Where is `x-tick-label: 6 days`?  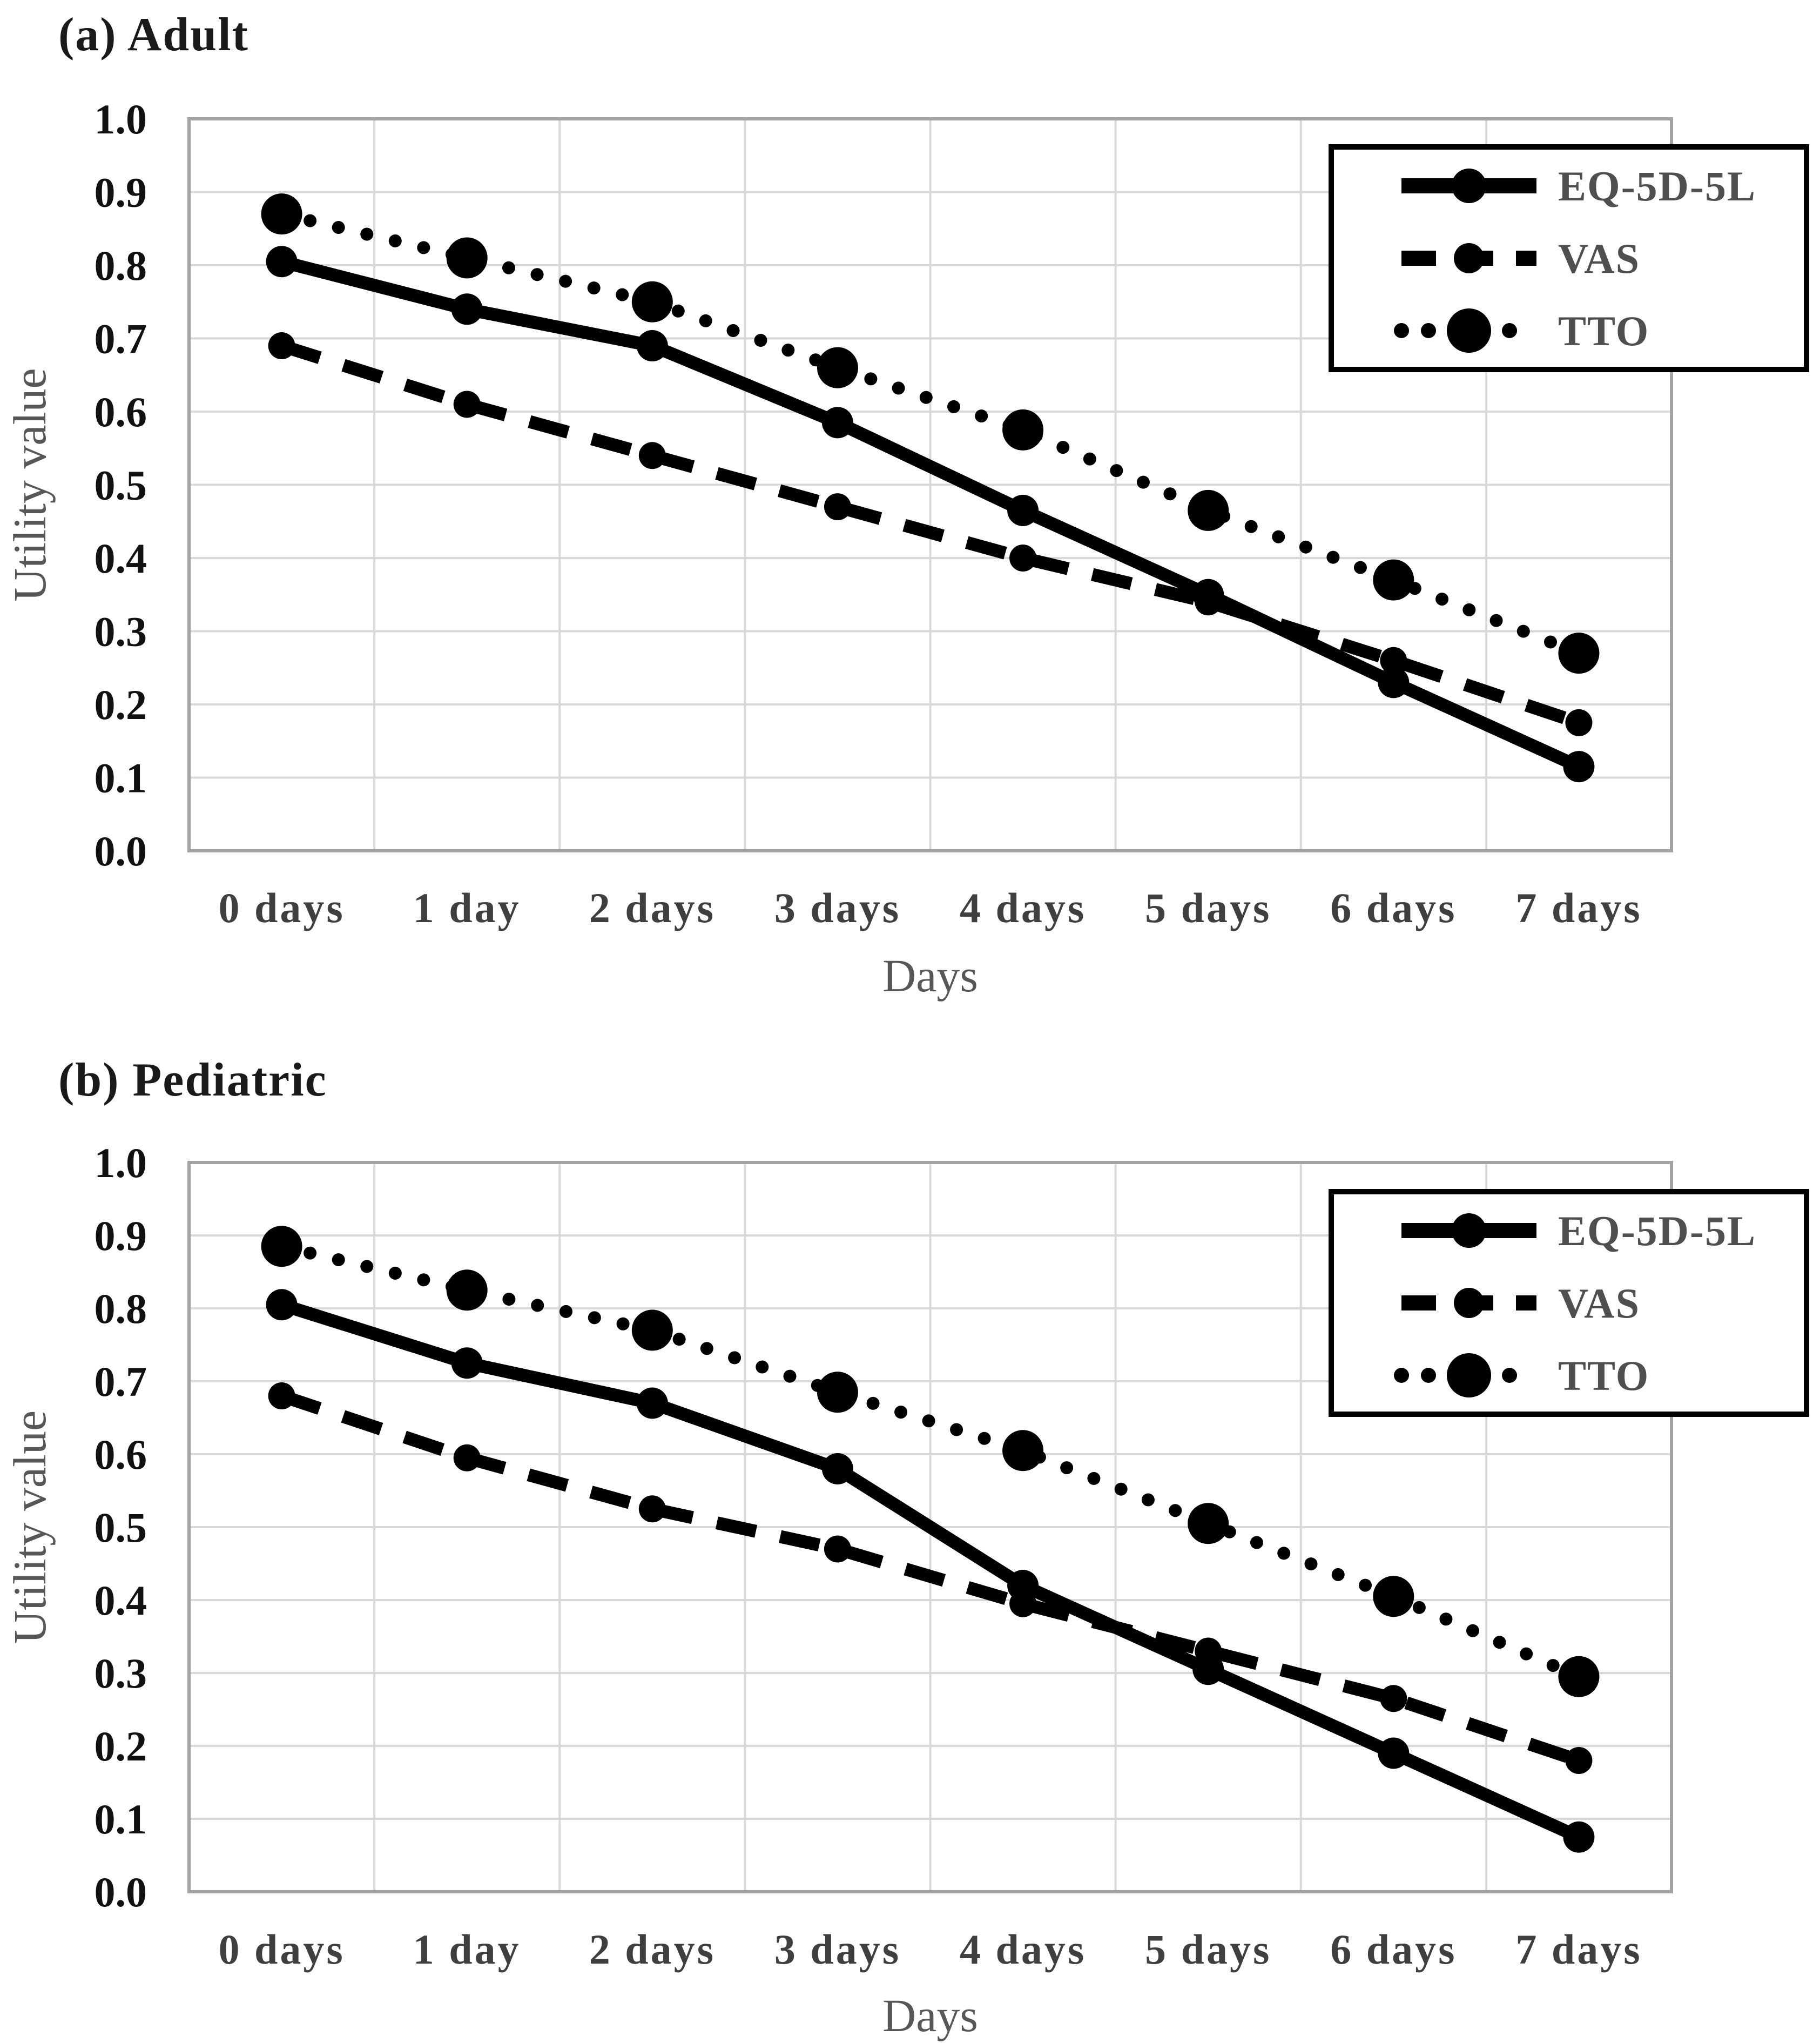
x-tick-label: 6 days is located at coordinates (1393, 1949).